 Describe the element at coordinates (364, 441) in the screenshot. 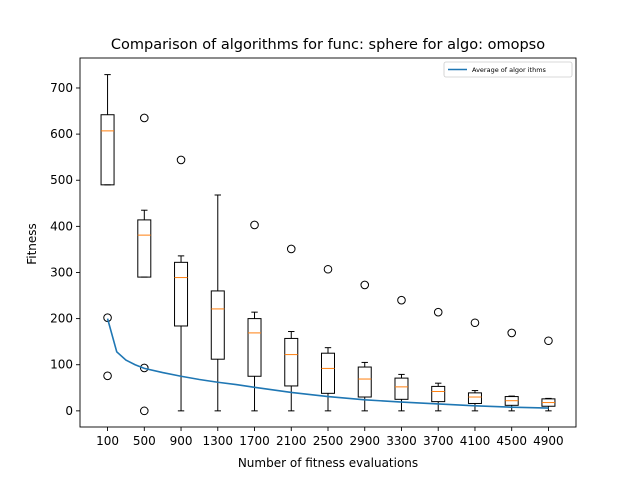

I see `x-tick-label: 2900` at that location.